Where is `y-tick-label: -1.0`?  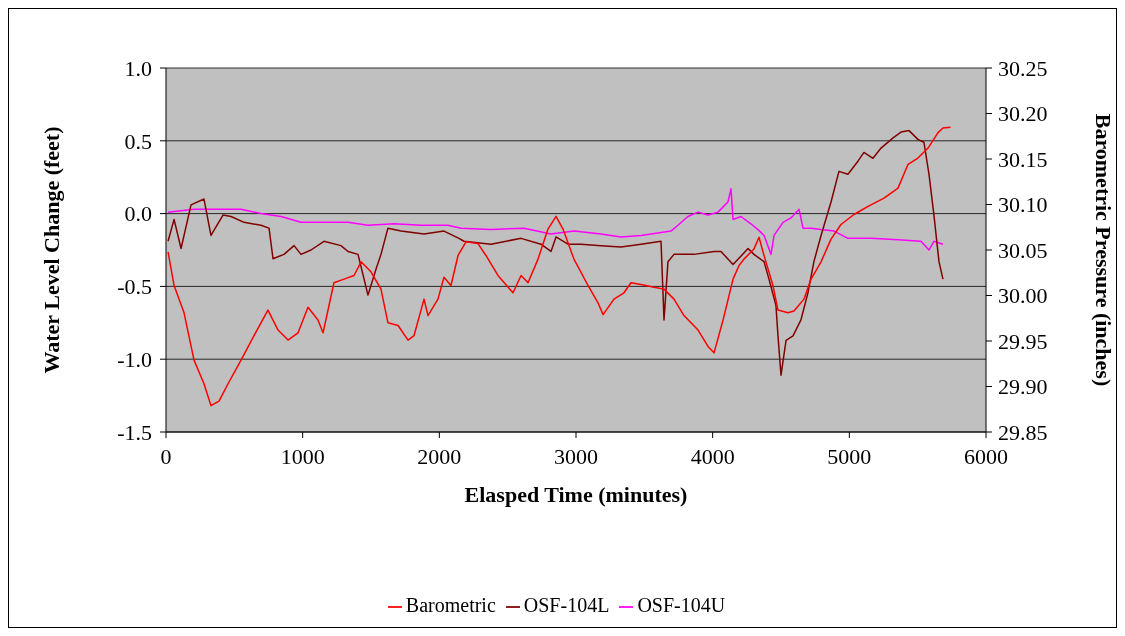 y-tick-label: -1.0 is located at coordinates (134, 360).